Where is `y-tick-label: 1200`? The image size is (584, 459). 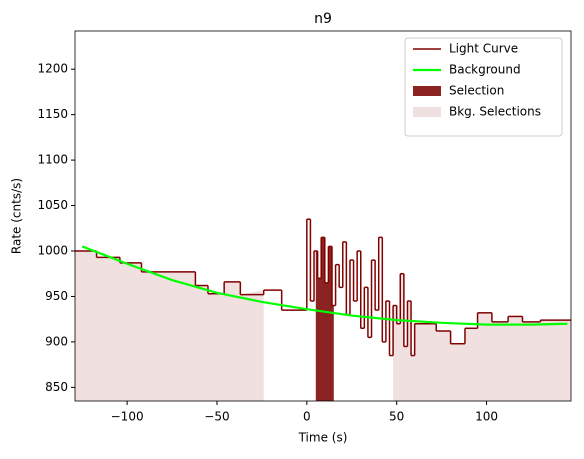
y-tick-label: 1200 is located at coordinates (52, 69).